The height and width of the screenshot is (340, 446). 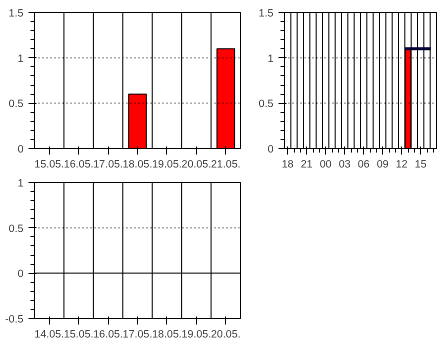 I want to click on x-tick-label: 21, so click(x=306, y=164).